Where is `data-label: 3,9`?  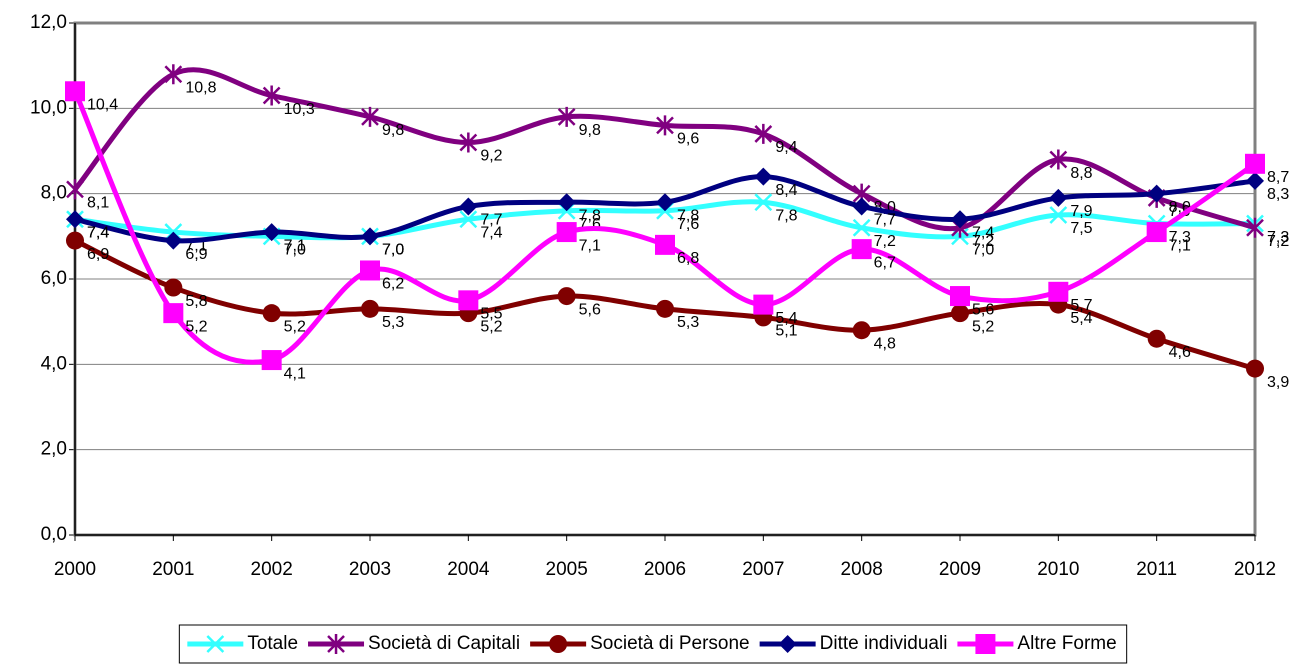 data-label: 3,9 is located at coordinates (1278, 382).